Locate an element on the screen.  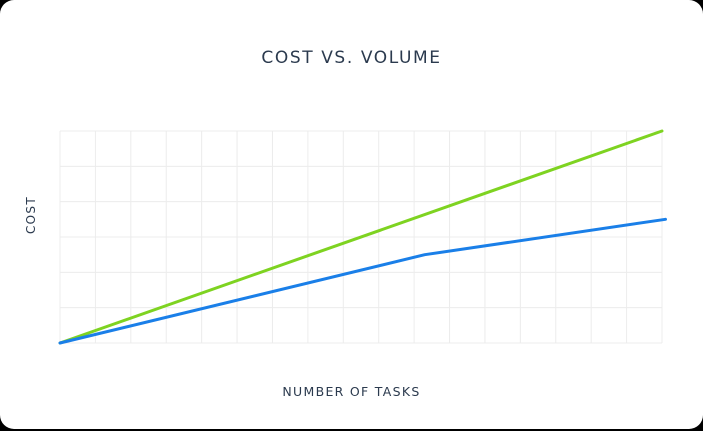
x-axis-label: NUMBER OF TASKS is located at coordinates (351, 391).